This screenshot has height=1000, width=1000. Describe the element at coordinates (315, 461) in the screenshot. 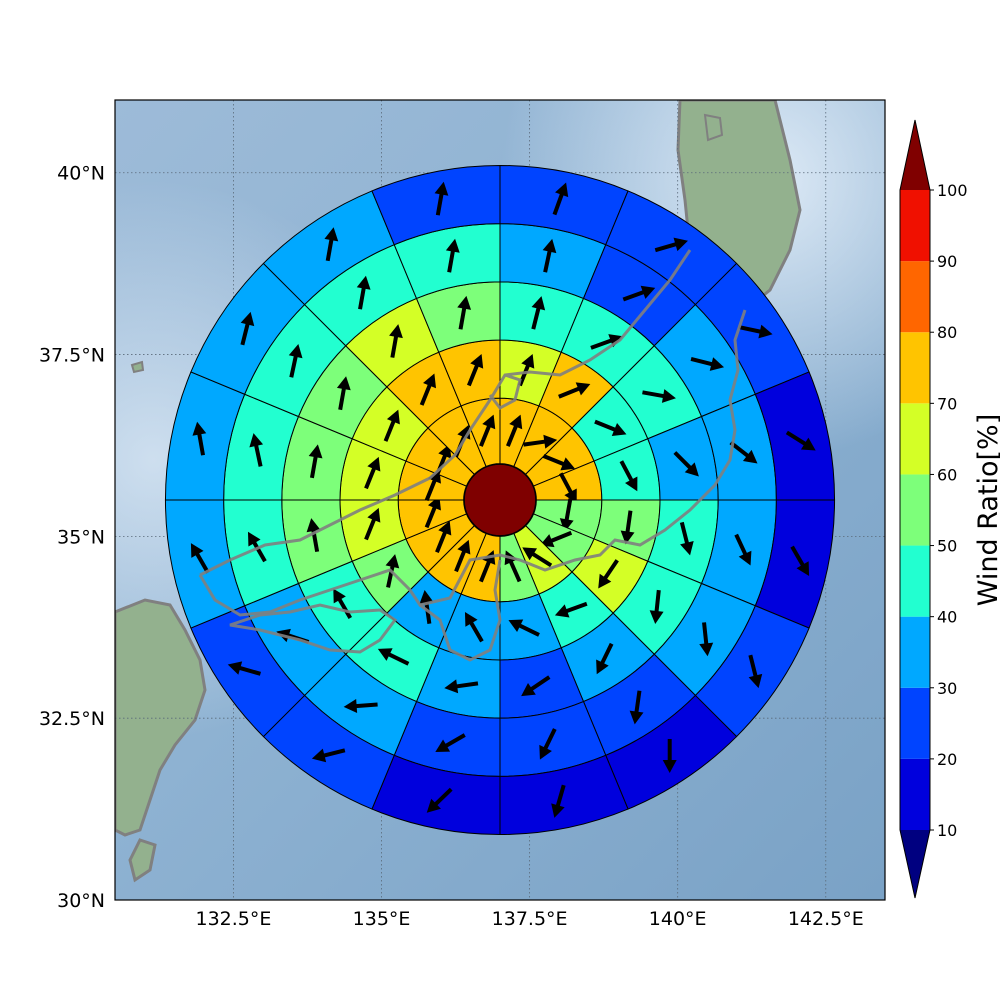

I see `wind-arrow-r2-s12` at that location.